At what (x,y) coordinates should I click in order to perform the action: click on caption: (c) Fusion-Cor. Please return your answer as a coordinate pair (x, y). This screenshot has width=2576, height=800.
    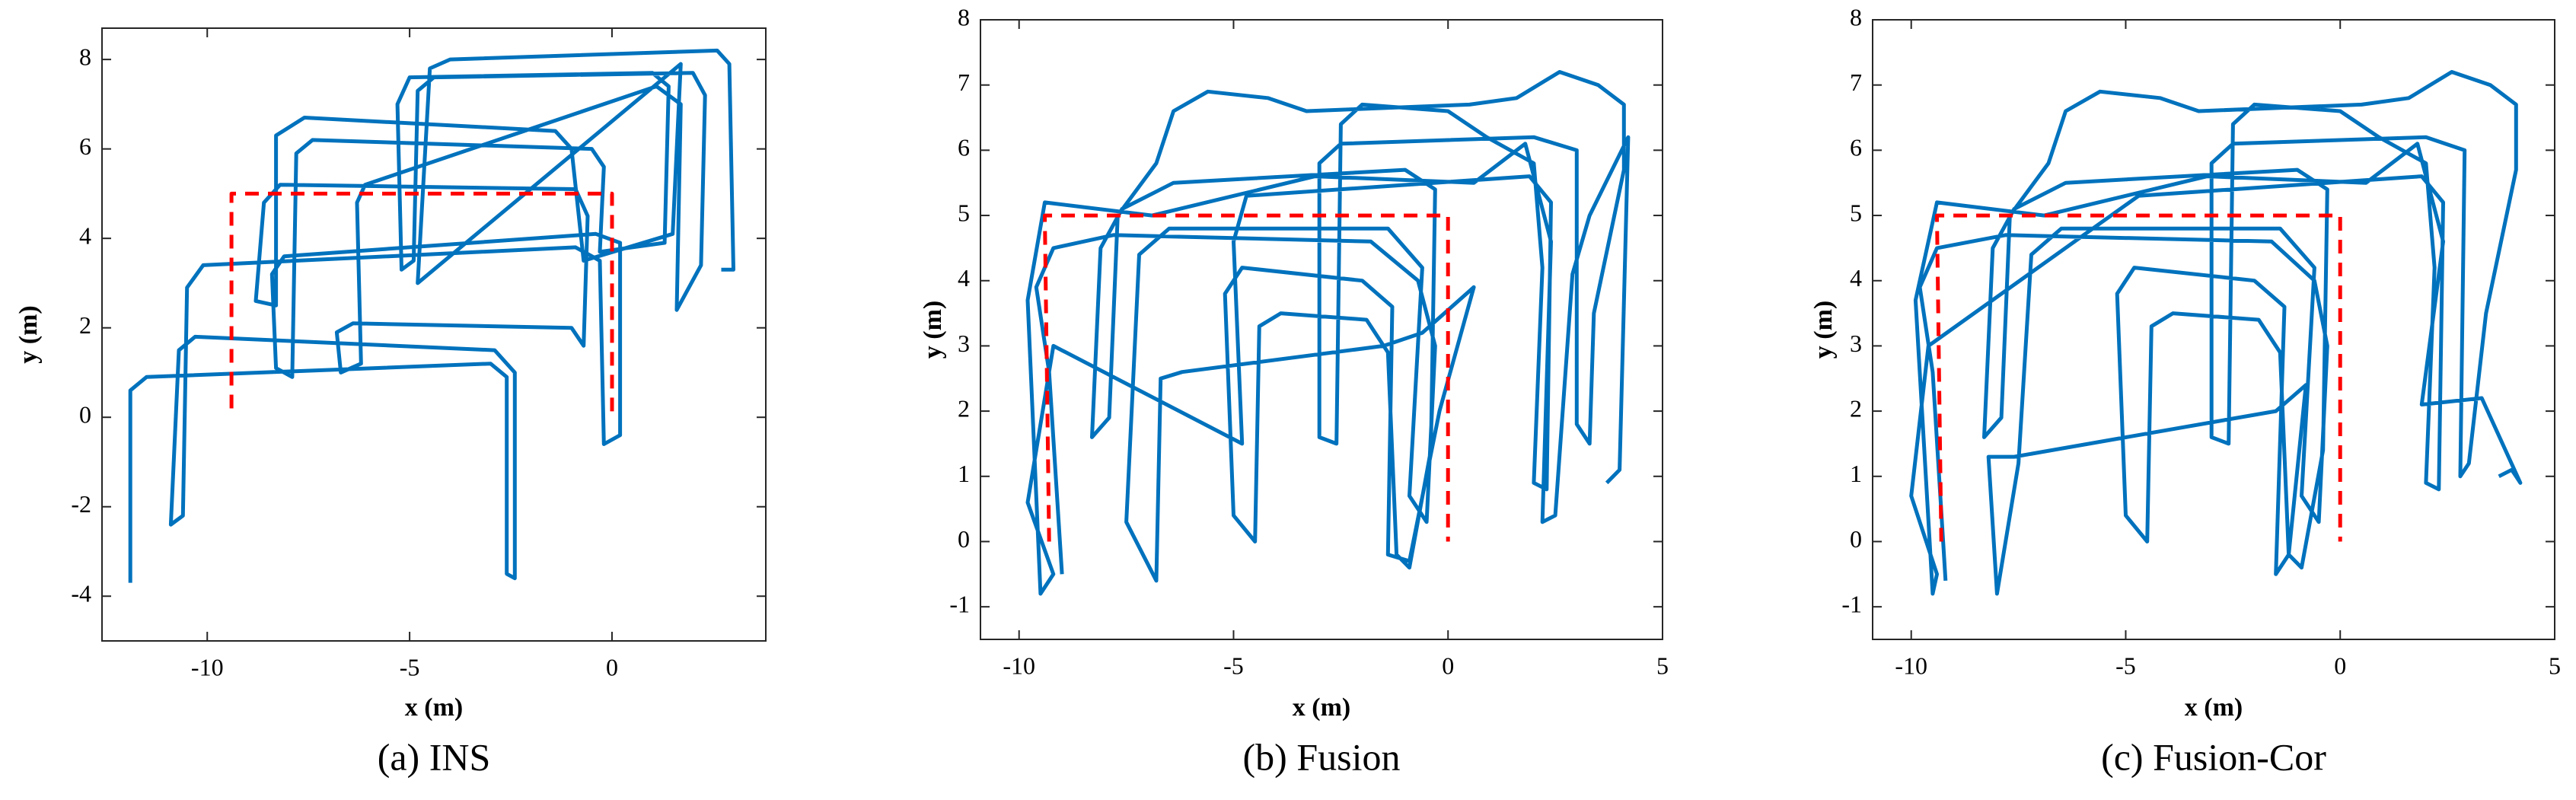
    Looking at the image, I should click on (2213, 756).